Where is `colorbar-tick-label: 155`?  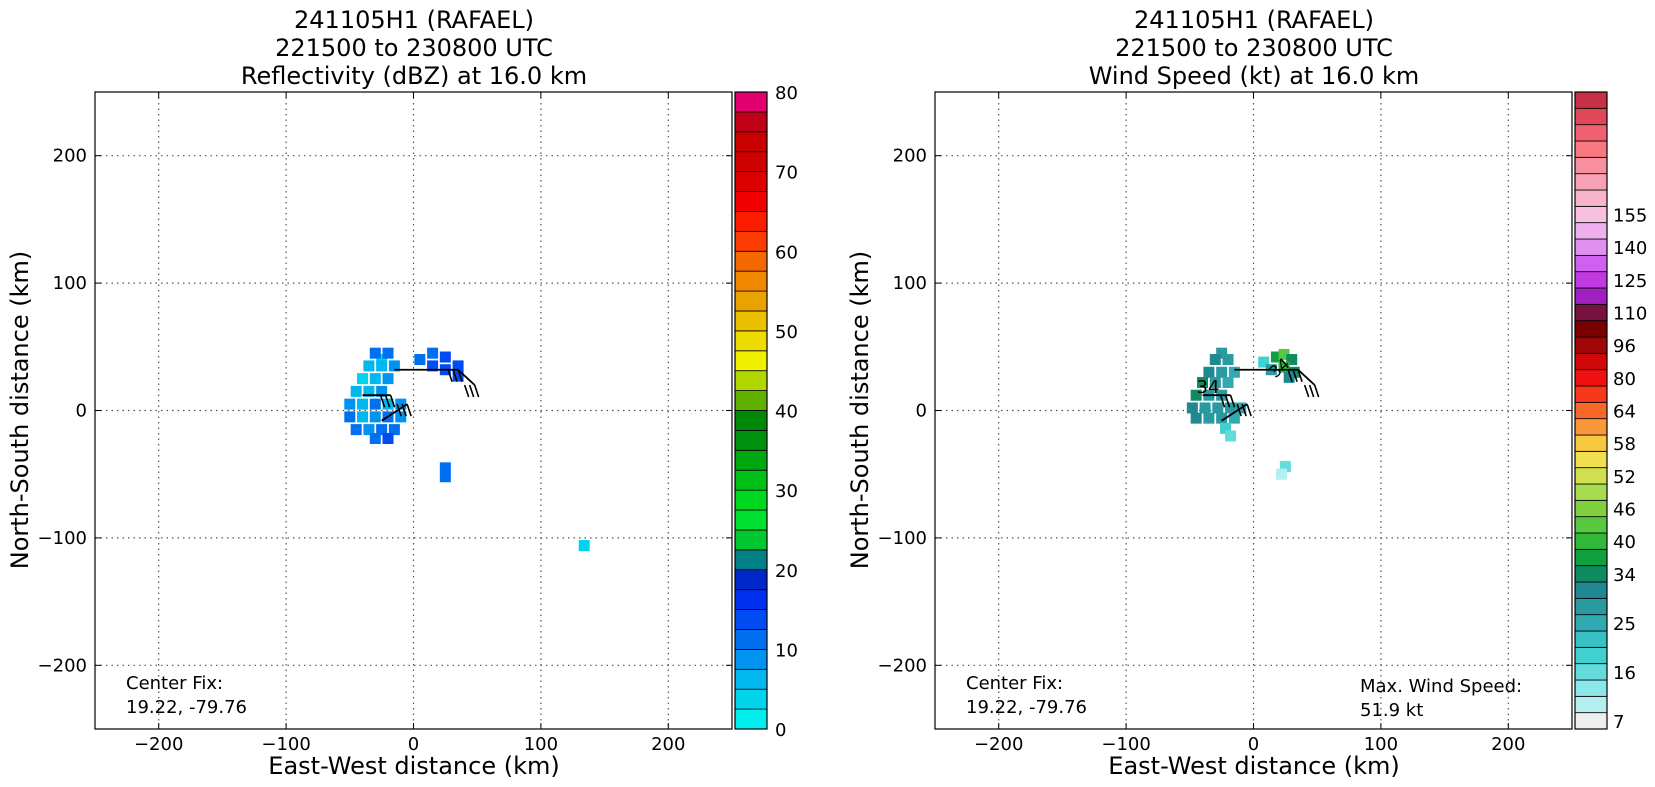
colorbar-tick-label: 155 is located at coordinates (1630, 216).